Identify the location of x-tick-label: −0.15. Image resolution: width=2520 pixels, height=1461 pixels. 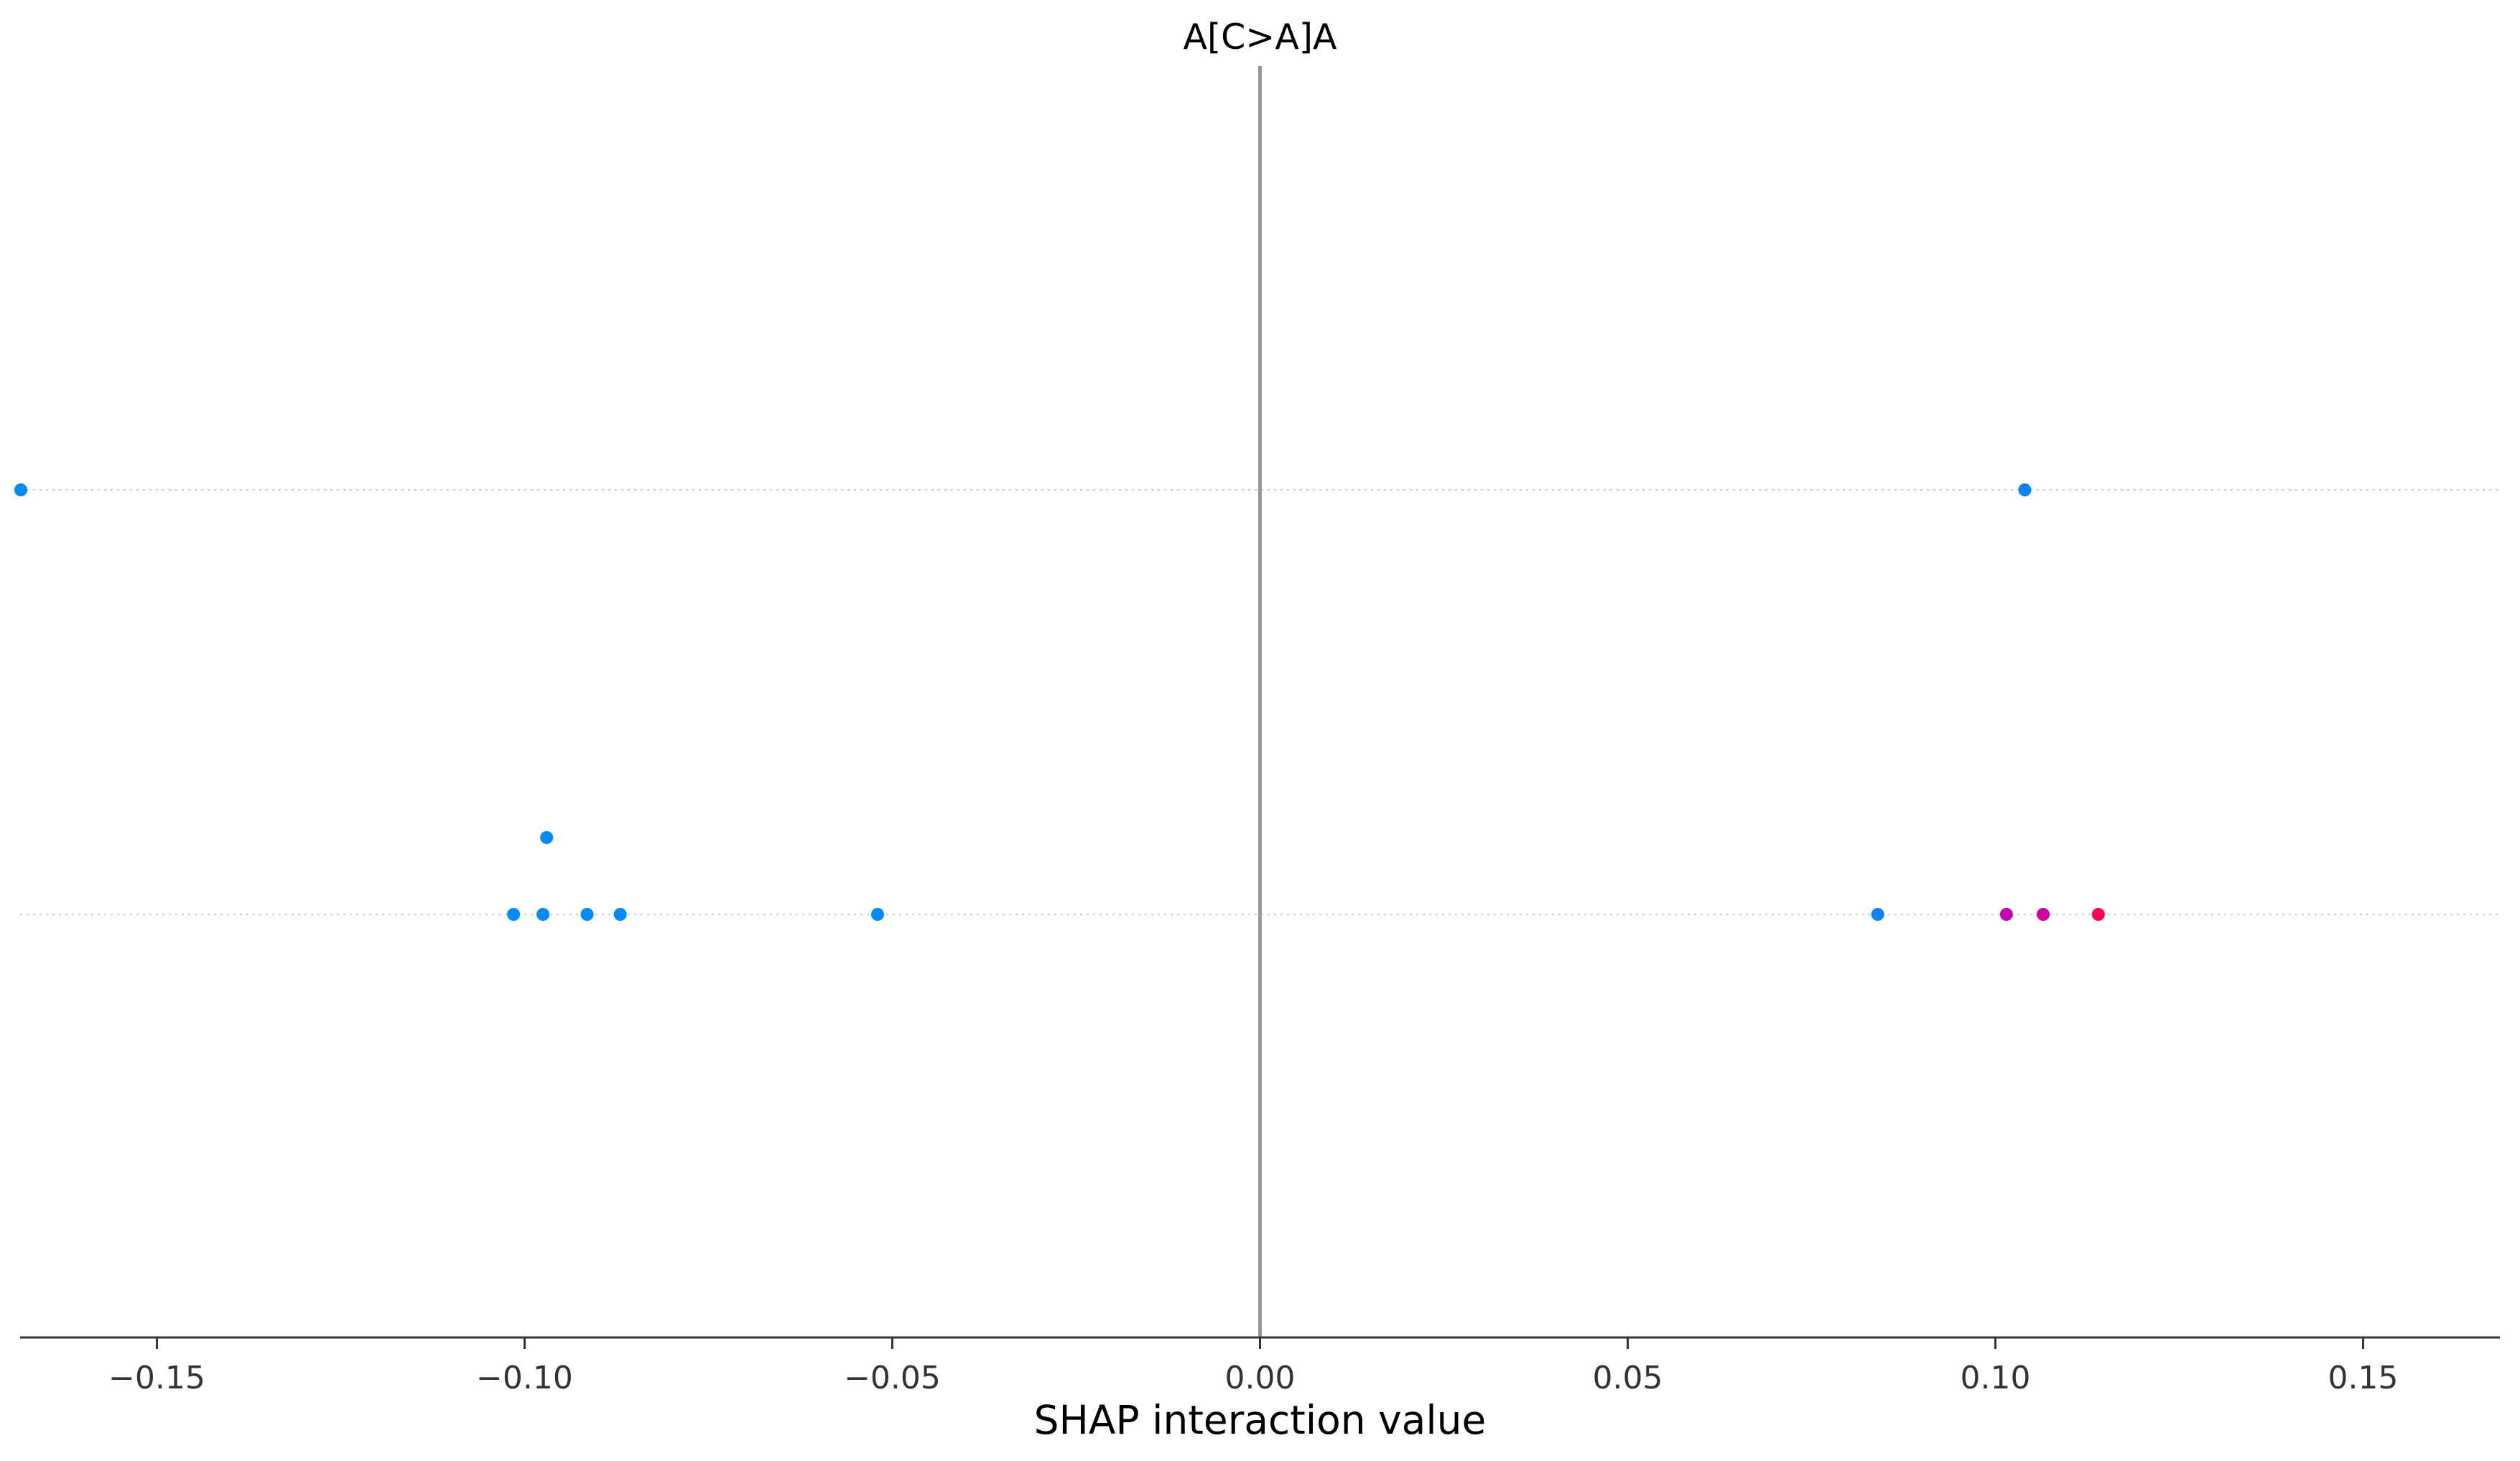
(156, 1378).